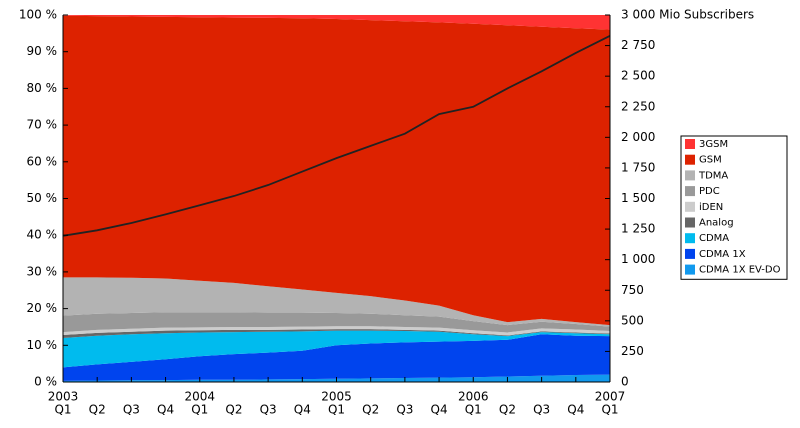 The width and height of the screenshot is (800, 428). I want to click on year-label: 2004, so click(199, 397).